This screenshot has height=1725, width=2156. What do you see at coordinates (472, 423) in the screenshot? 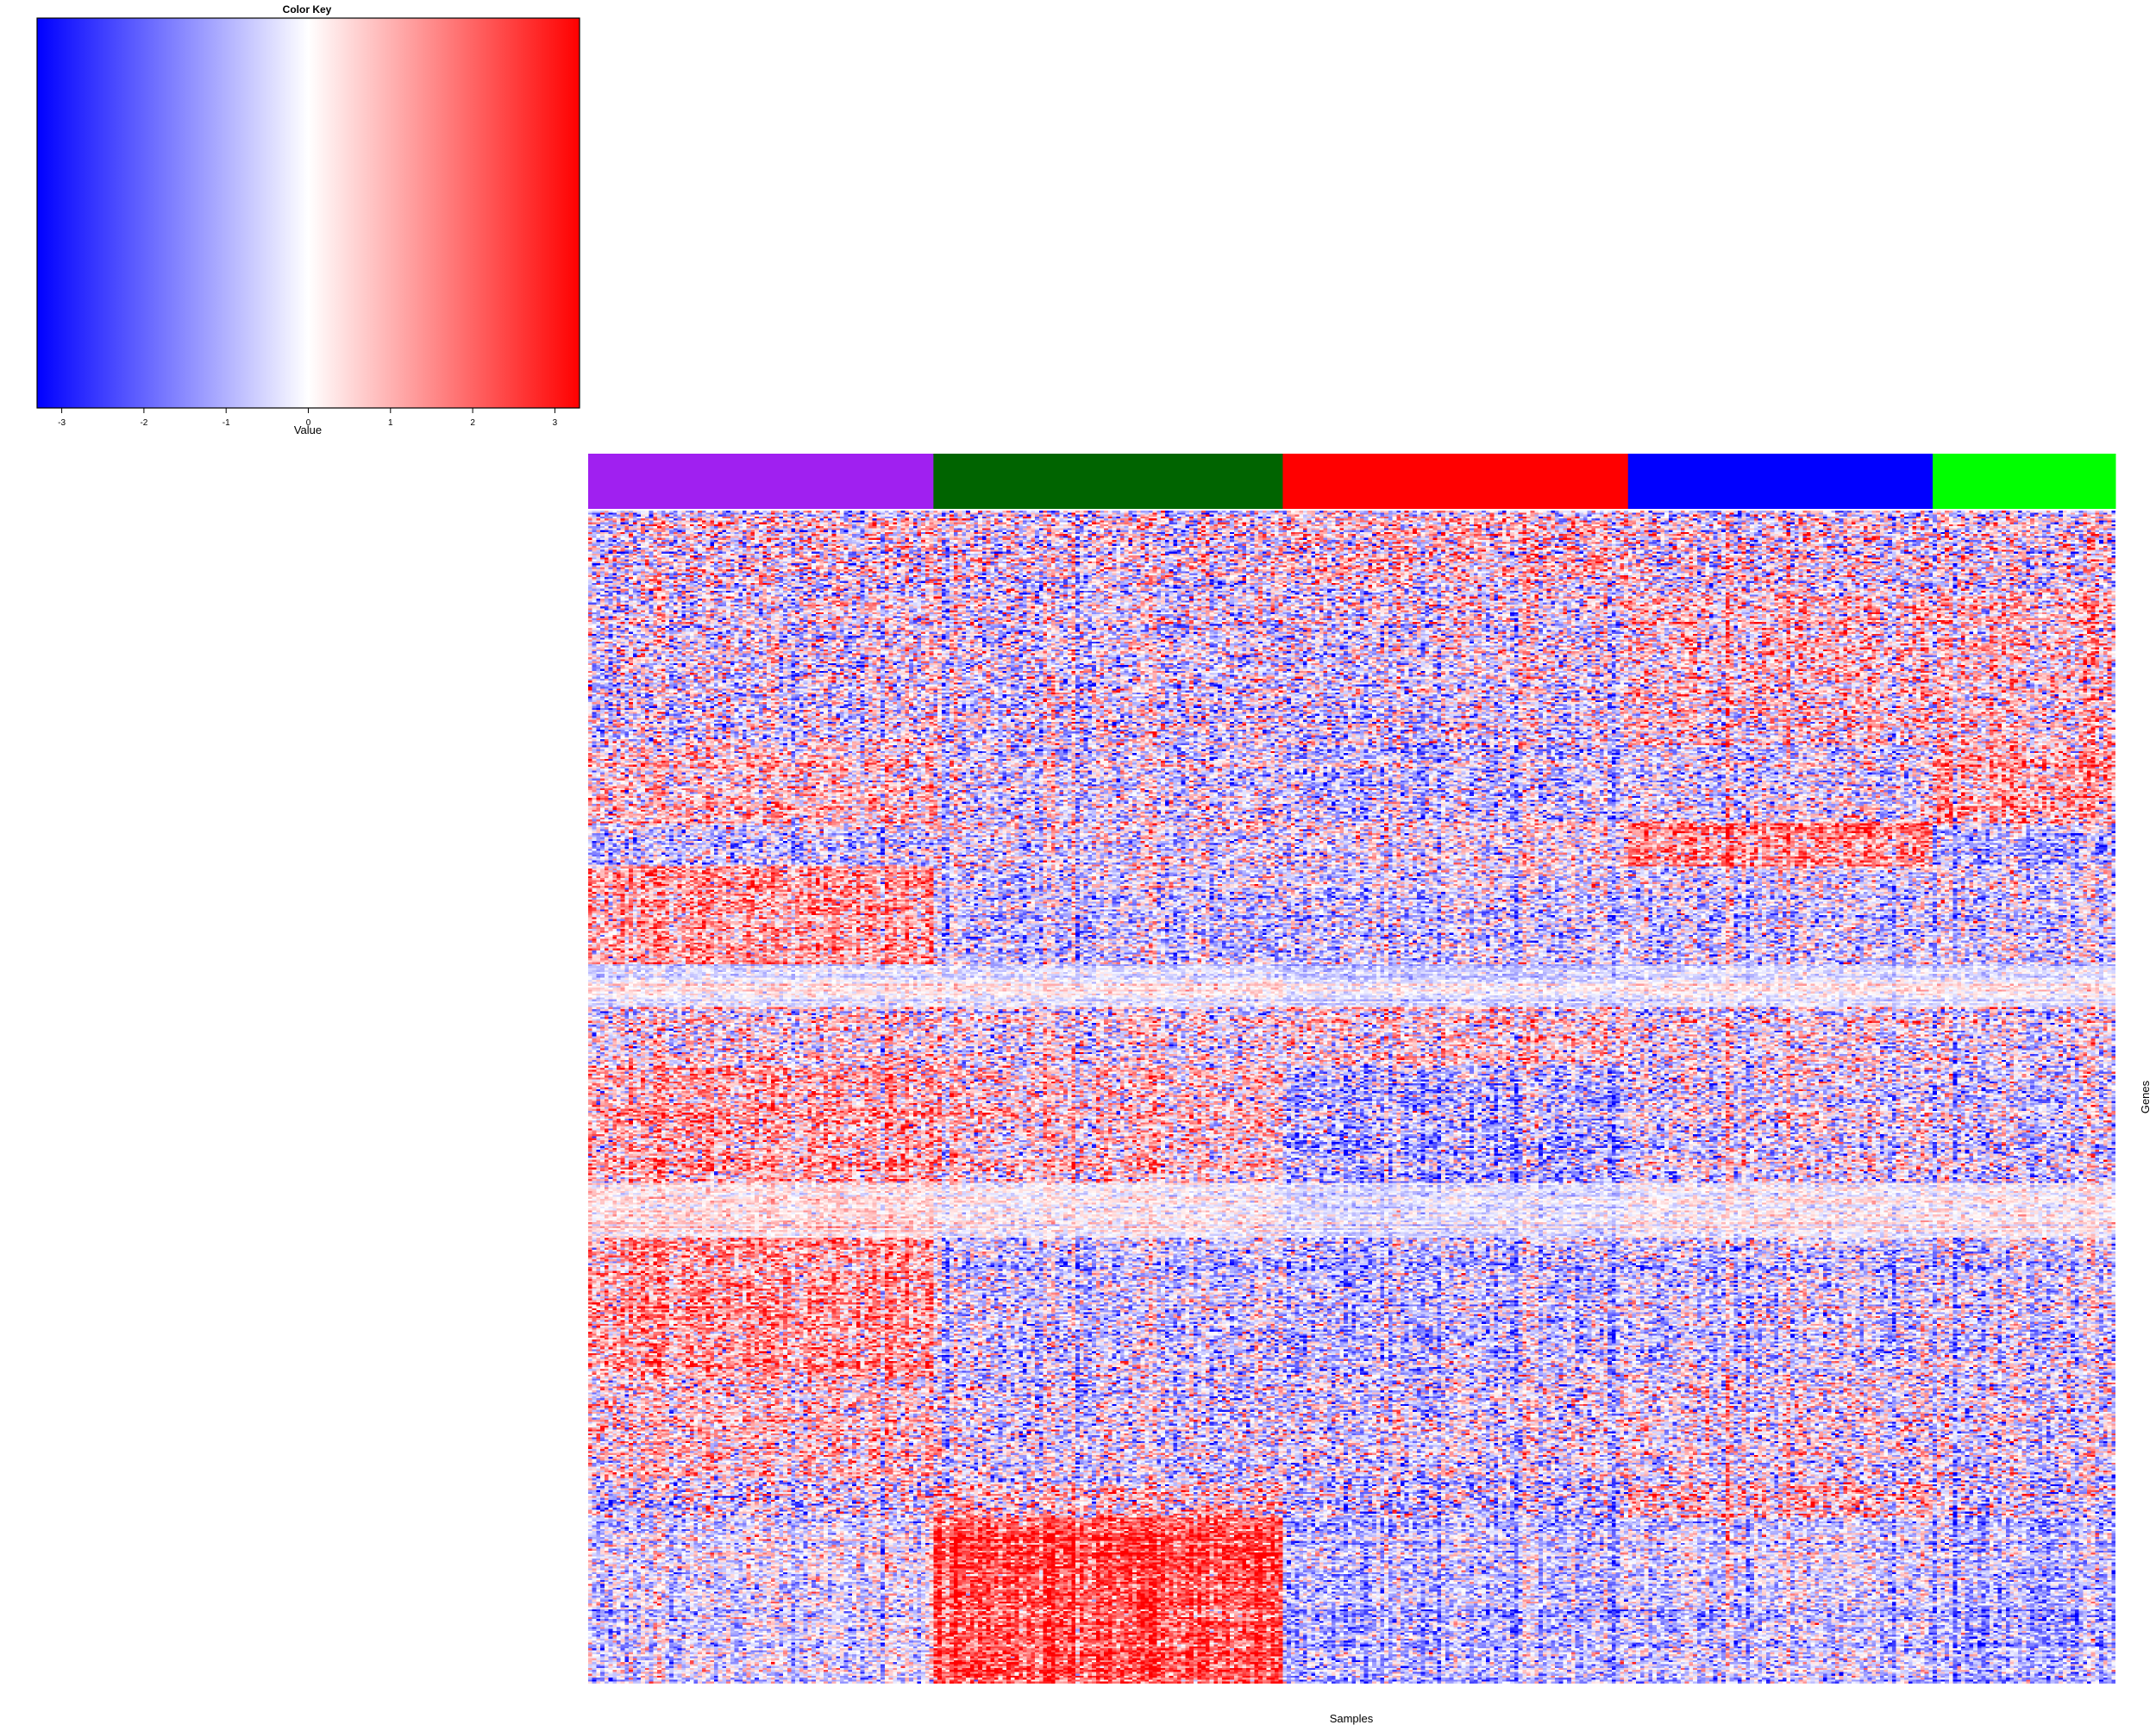
I see `color-key-tick-label: 2` at bounding box center [472, 423].